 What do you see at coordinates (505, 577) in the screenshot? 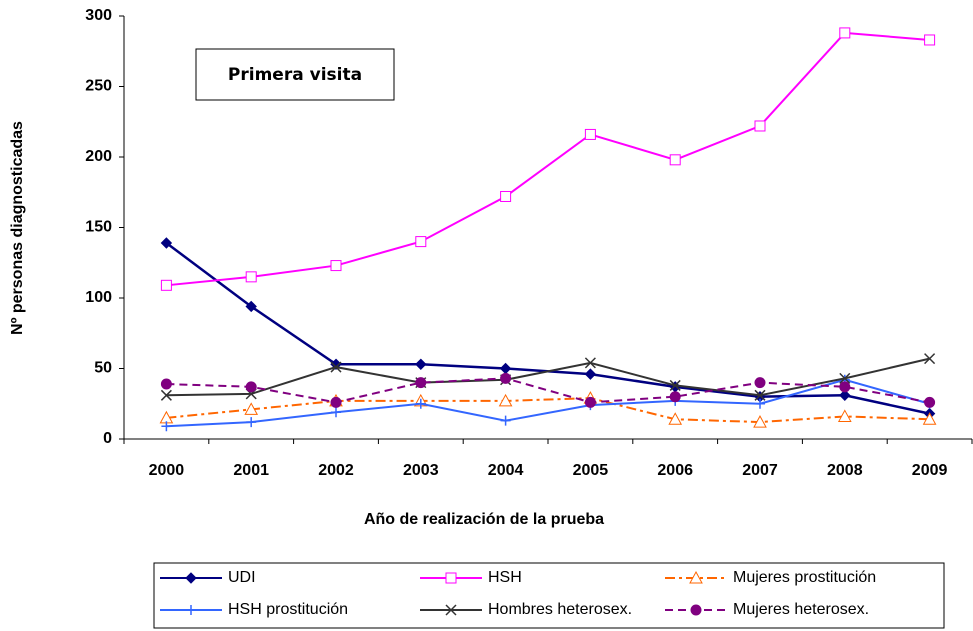
I see `legend-label: HSH` at bounding box center [505, 577].